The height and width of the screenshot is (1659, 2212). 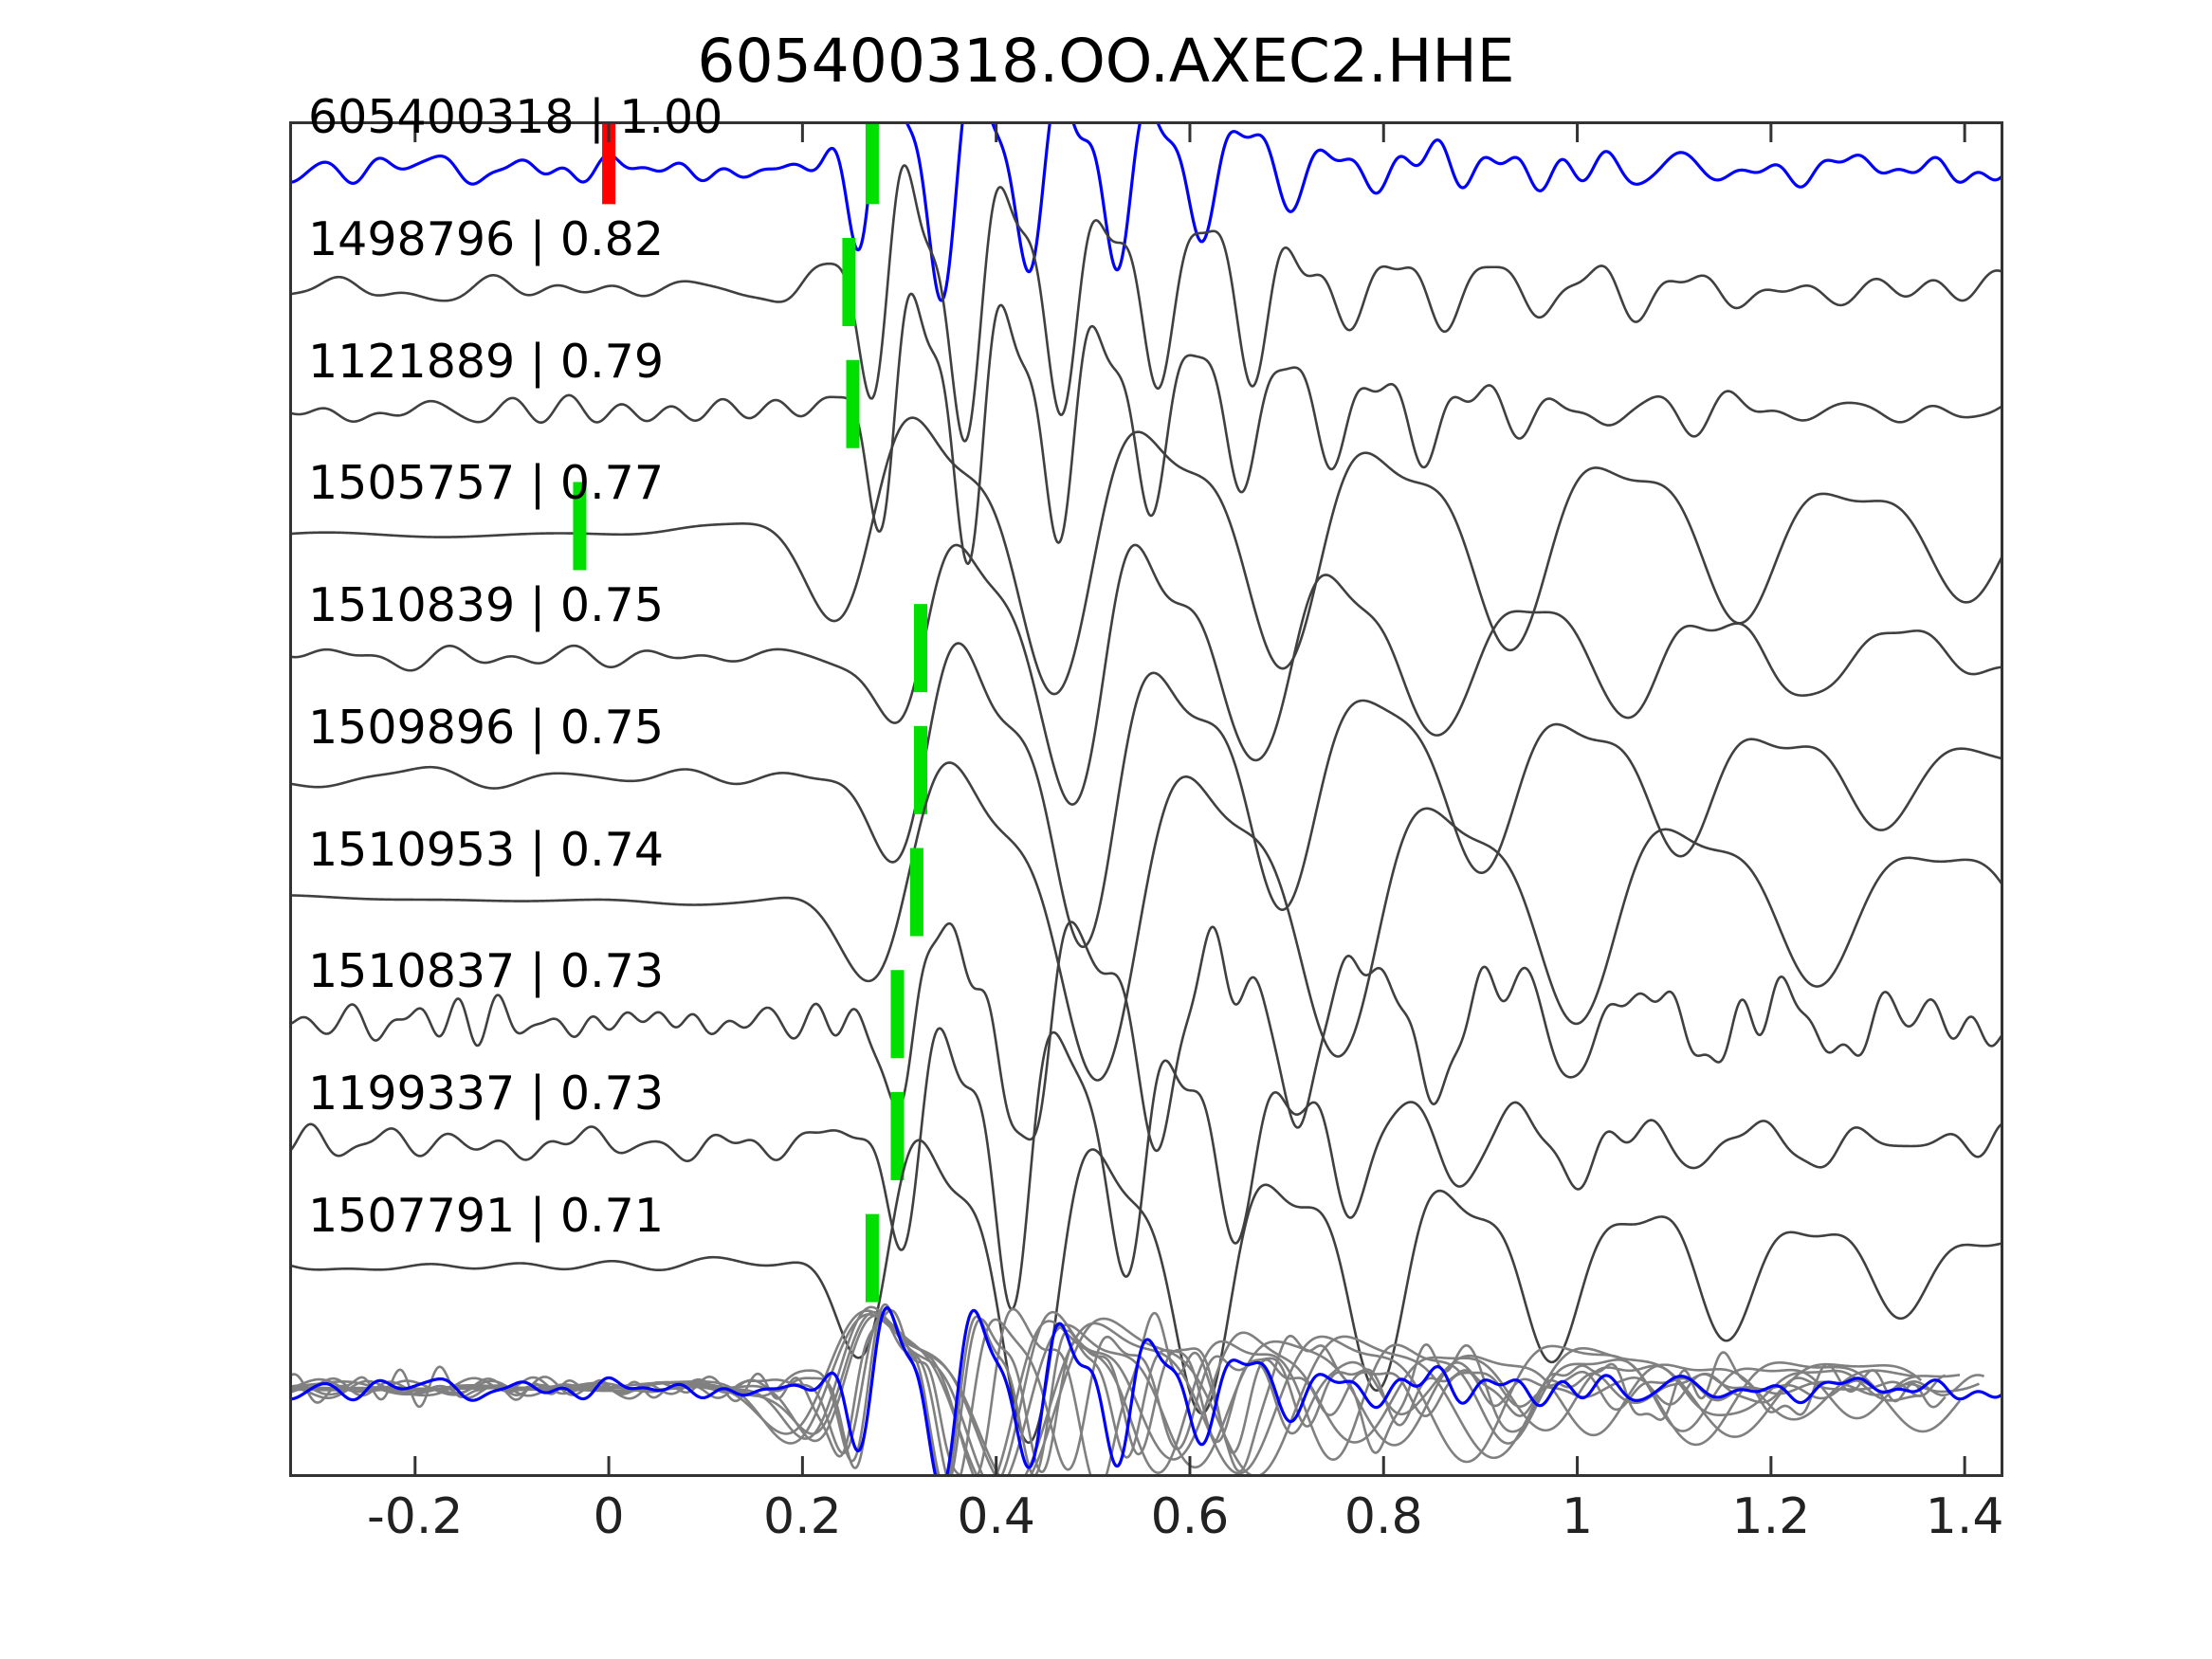 I want to click on x-tick-label: 1.2, so click(x=1771, y=1516).